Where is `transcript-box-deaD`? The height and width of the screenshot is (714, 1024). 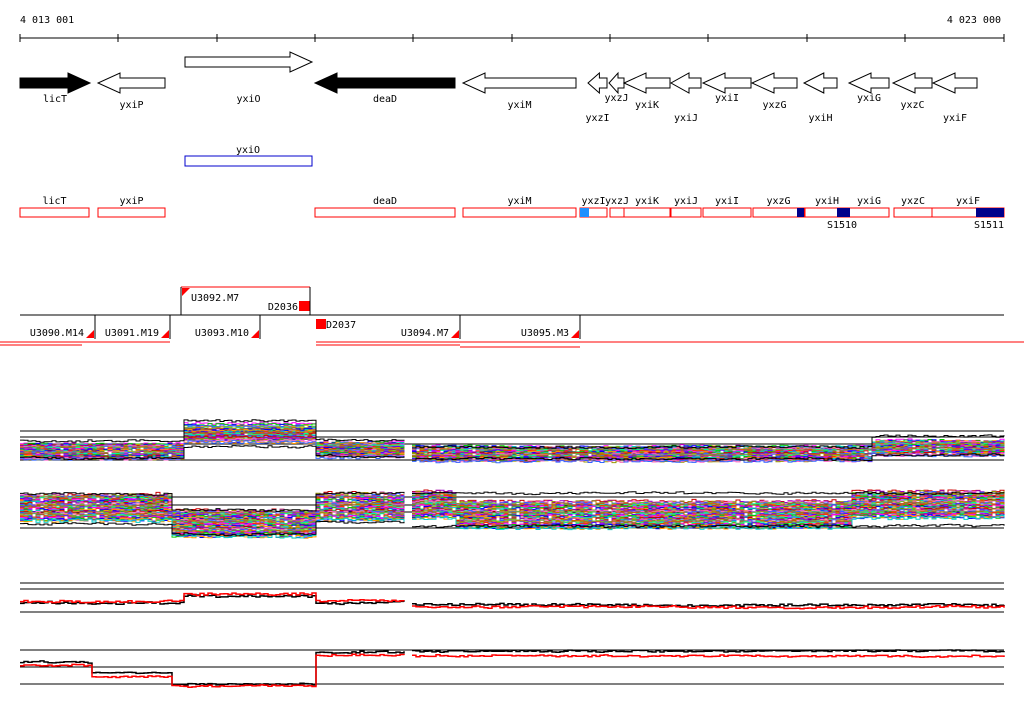 transcript-box-deaD is located at coordinates (385, 212).